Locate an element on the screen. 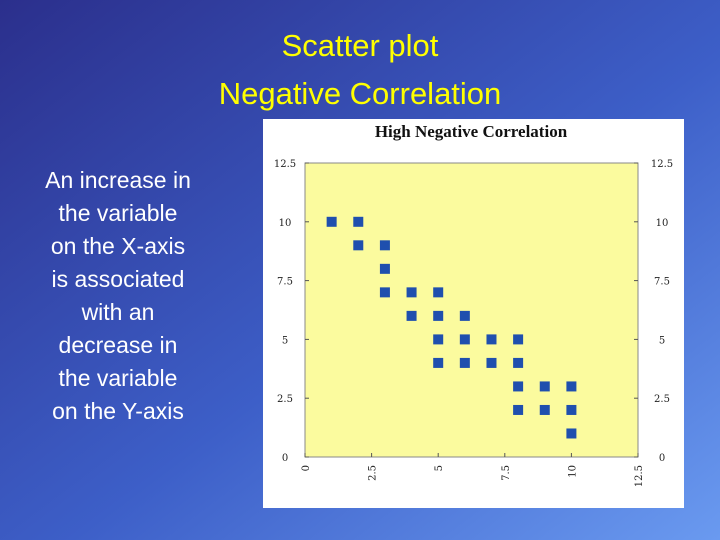  body-text: is associated is located at coordinates (118, 279).